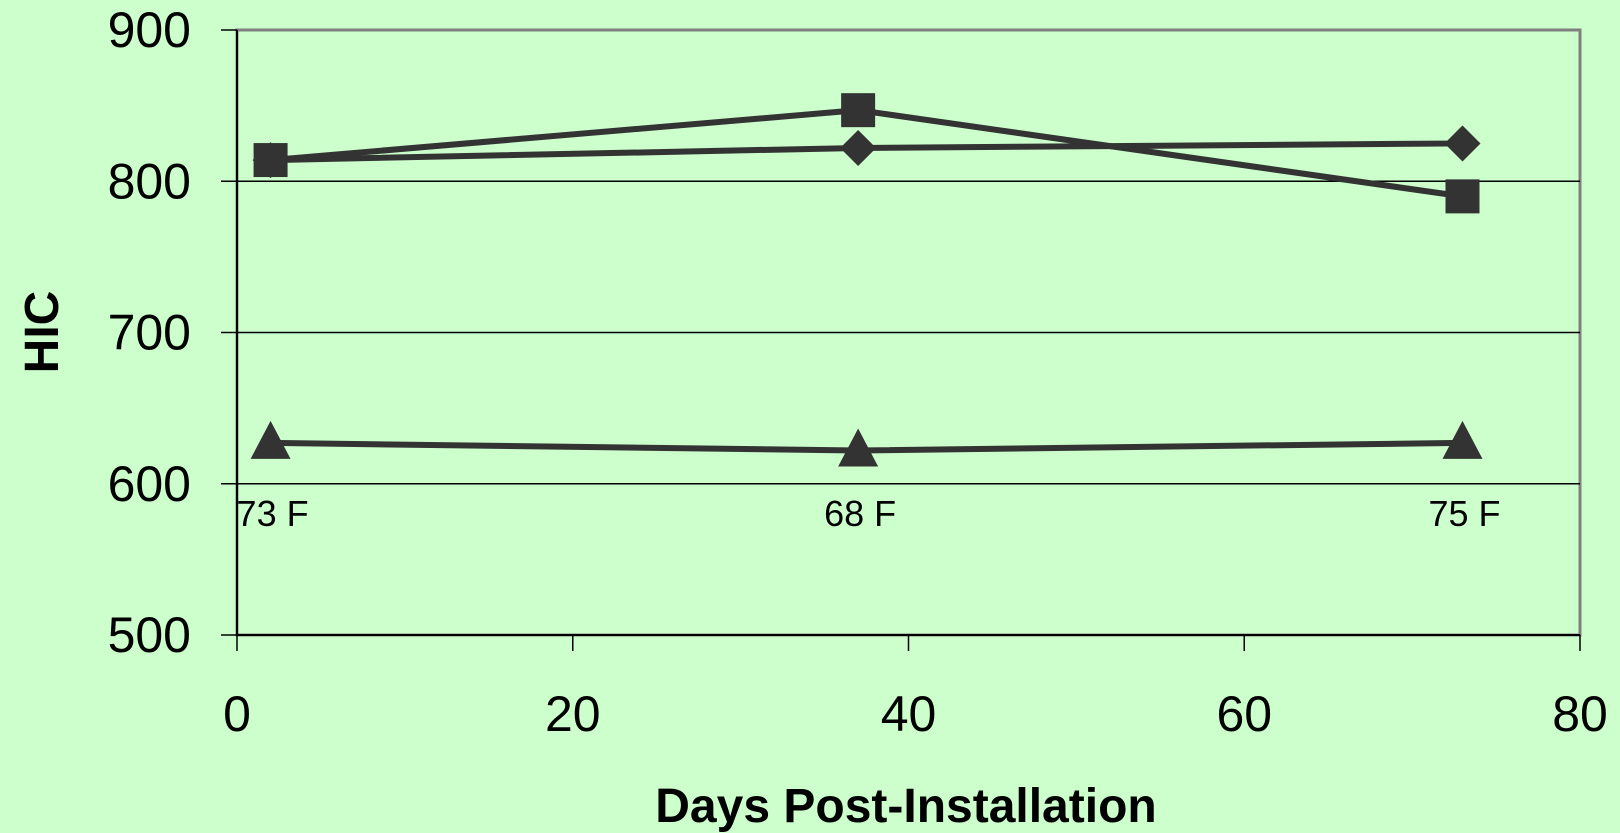 The height and width of the screenshot is (833, 1620). I want to click on y-tick-label: 900, so click(149, 30).